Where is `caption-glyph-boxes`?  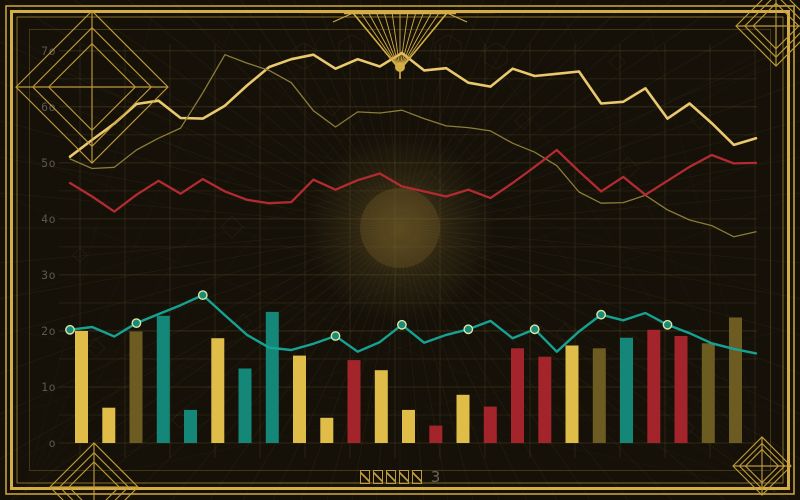
caption-glyph-boxes is located at coordinates (390, 477).